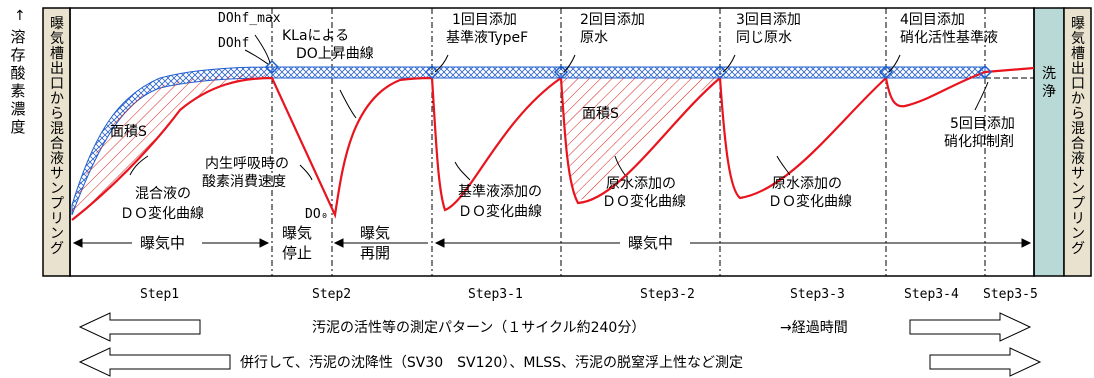 Image resolution: width=1094 pixels, height=378 pixels. What do you see at coordinates (478, 327) in the screenshot?
I see `footer-pattern: 汚泥の活性等の測定パターン（１サイクル約240分）` at bounding box center [478, 327].